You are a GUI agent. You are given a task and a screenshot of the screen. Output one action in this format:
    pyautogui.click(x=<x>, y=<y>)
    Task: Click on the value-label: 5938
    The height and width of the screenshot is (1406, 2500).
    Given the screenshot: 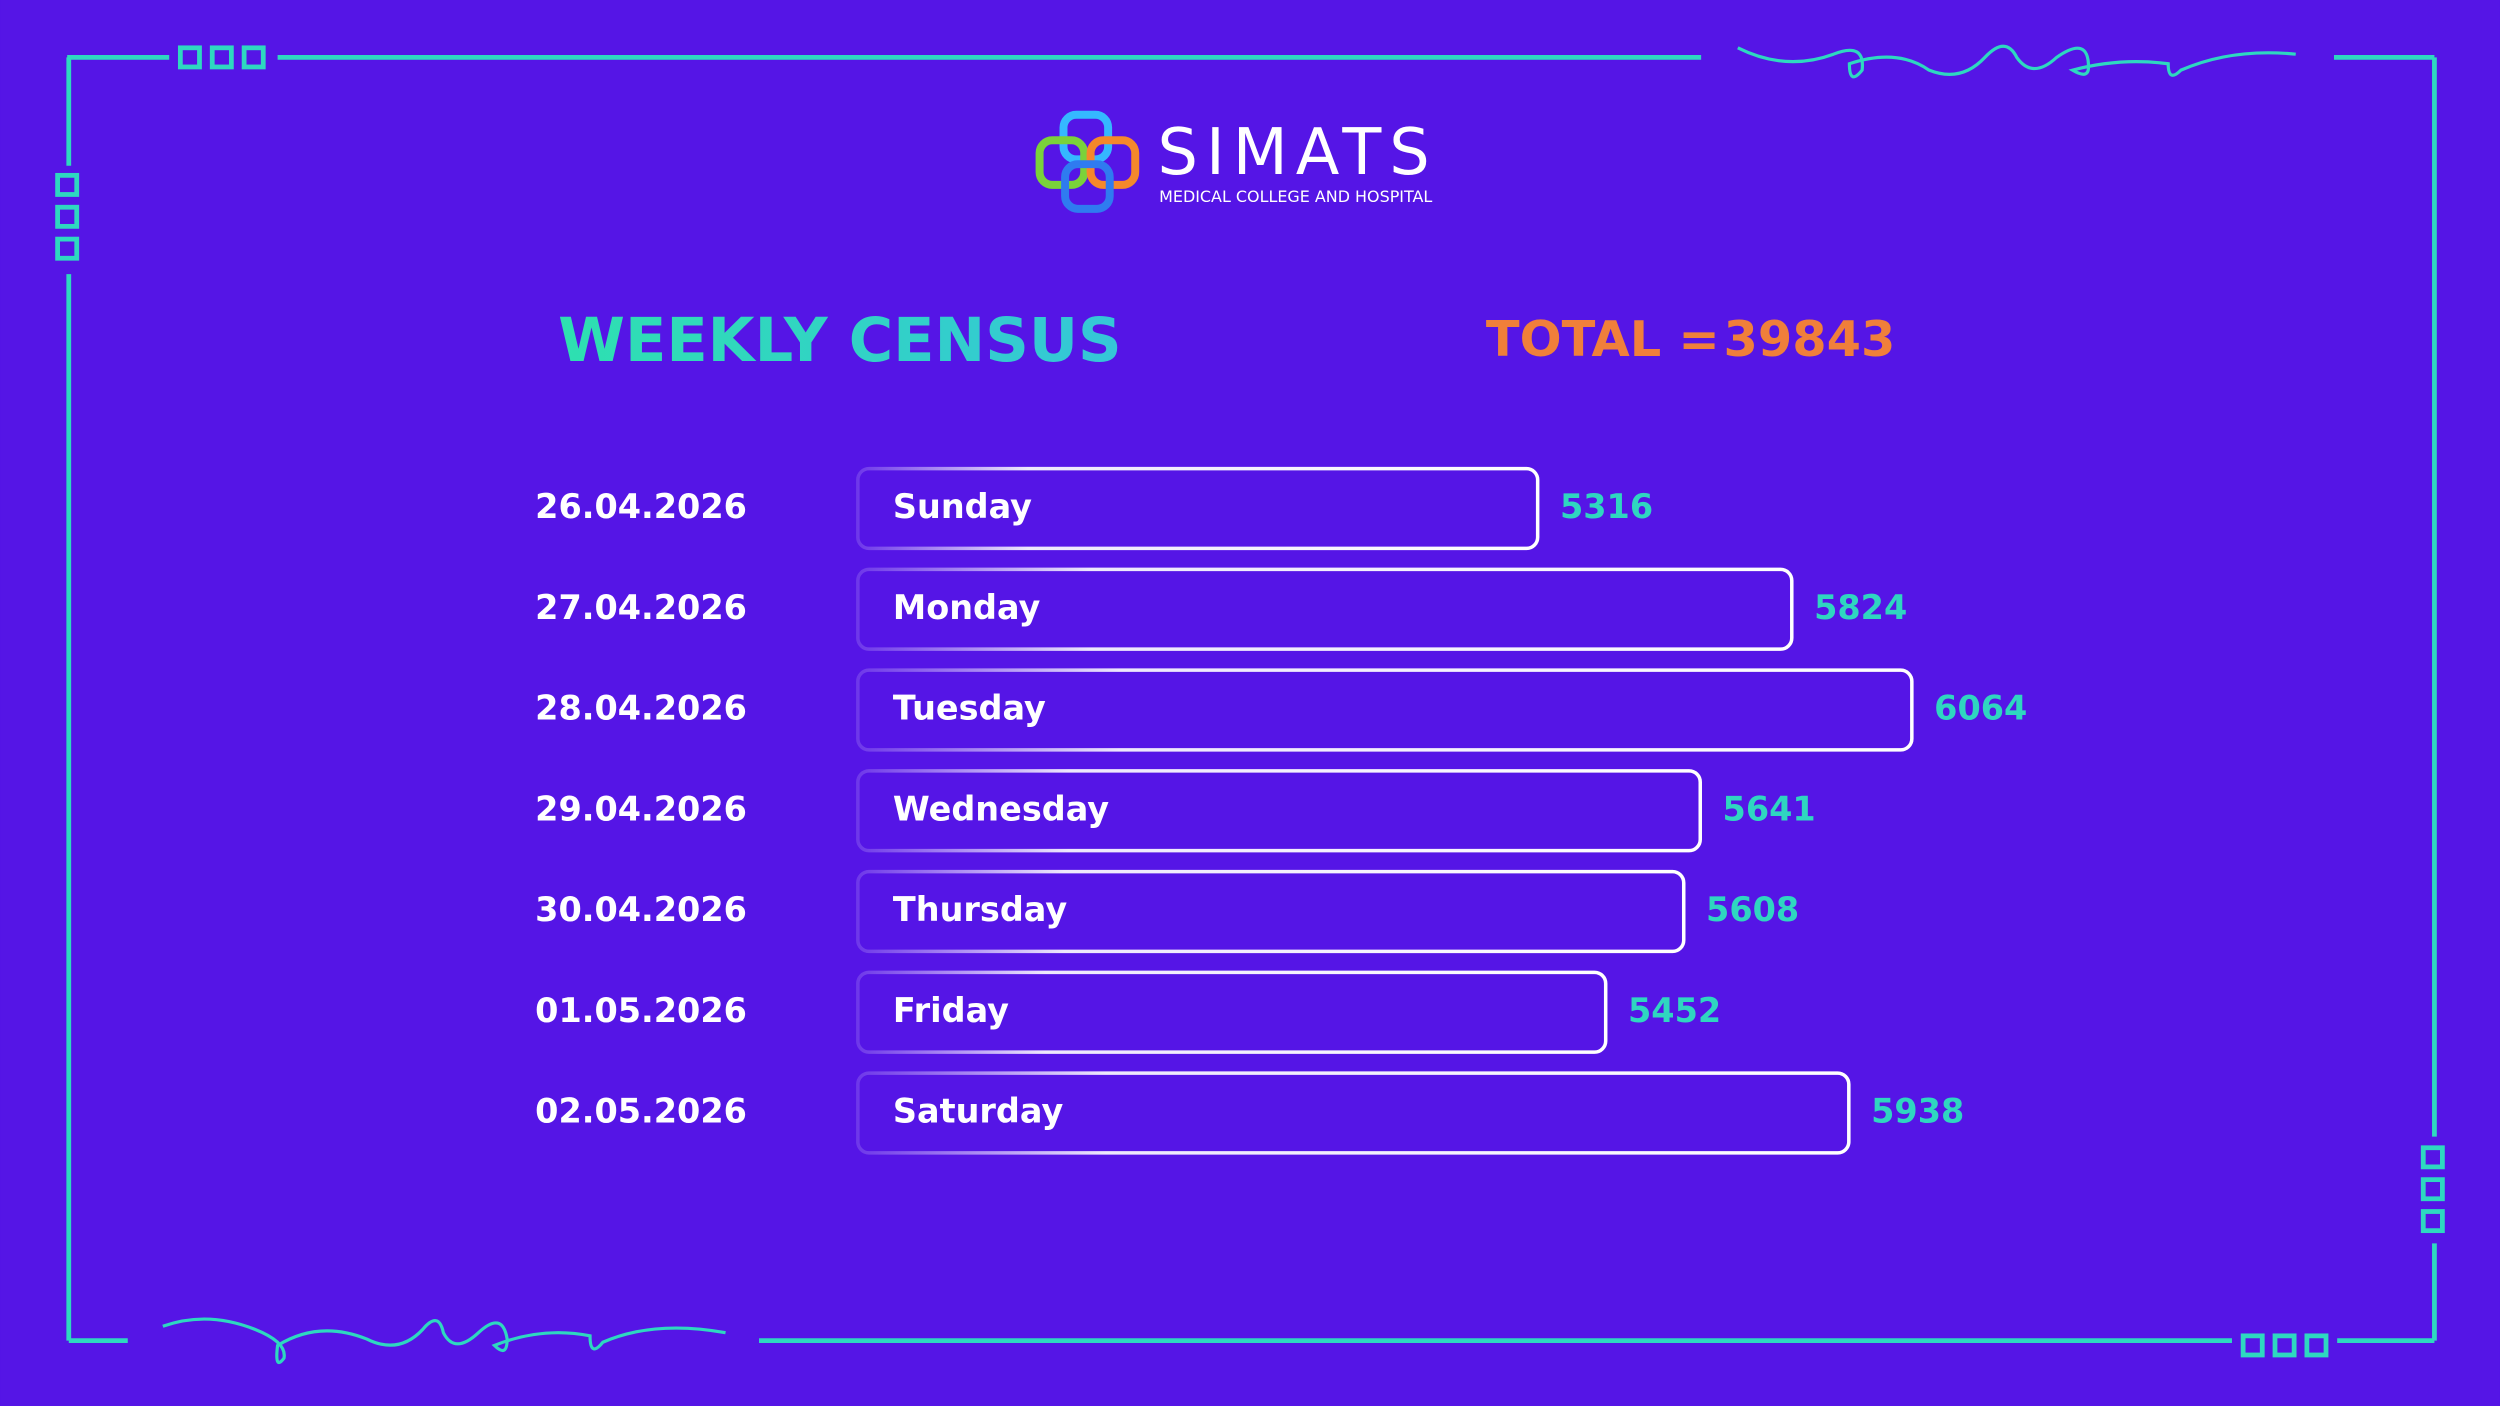 What is the action you would take?
    pyautogui.click(x=1917, y=1111)
    